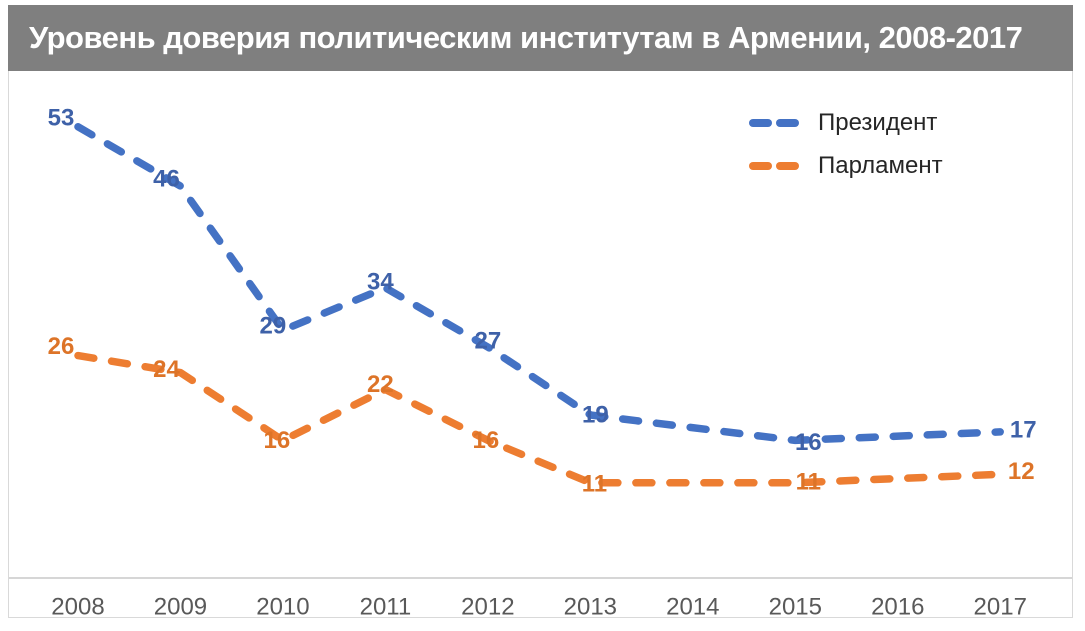 The height and width of the screenshot is (631, 1085). I want to click on data-label-2009-parliament: 24, so click(166, 369).